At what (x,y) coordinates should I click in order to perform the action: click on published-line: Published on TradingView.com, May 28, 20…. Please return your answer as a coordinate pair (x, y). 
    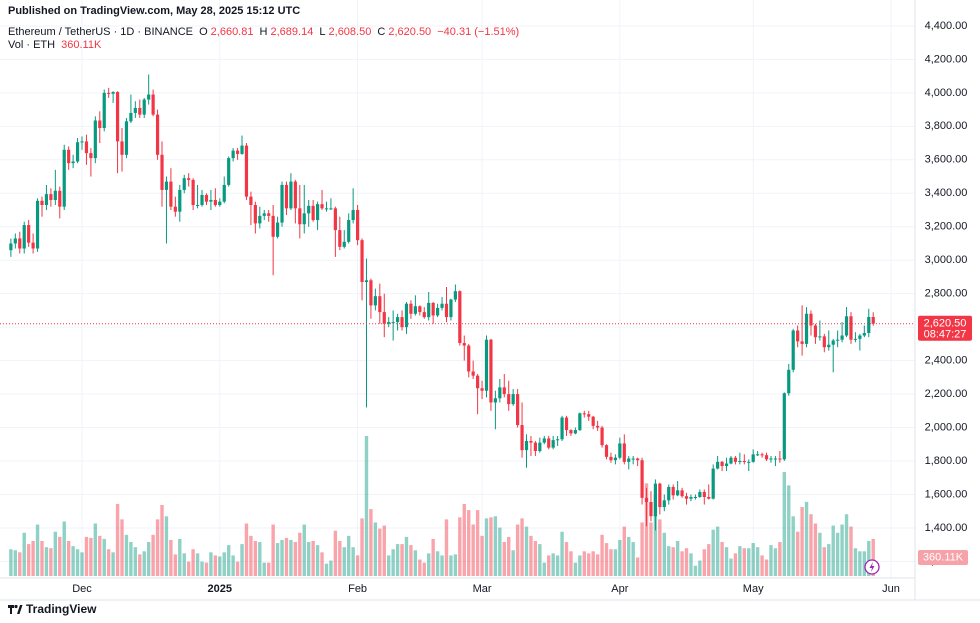
    Looking at the image, I should click on (154, 11).